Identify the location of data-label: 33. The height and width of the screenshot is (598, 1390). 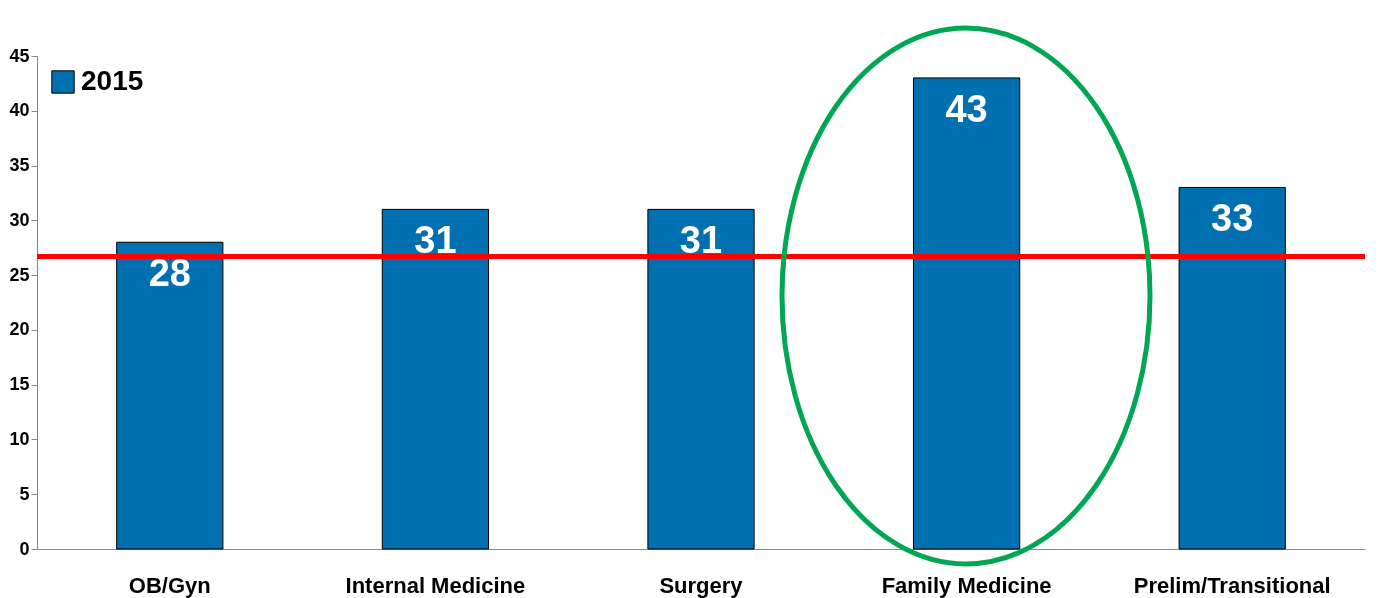
(1232, 218).